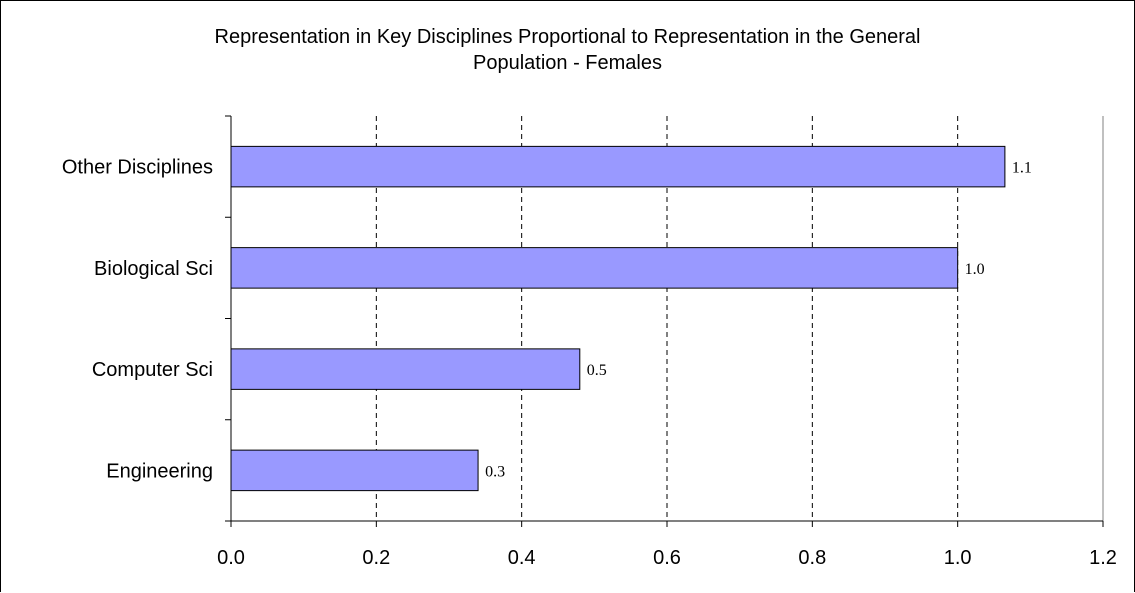 Image resolution: width=1135 pixels, height=593 pixels. Describe the element at coordinates (152, 370) in the screenshot. I see `category-label-2: Computer Sci` at that location.